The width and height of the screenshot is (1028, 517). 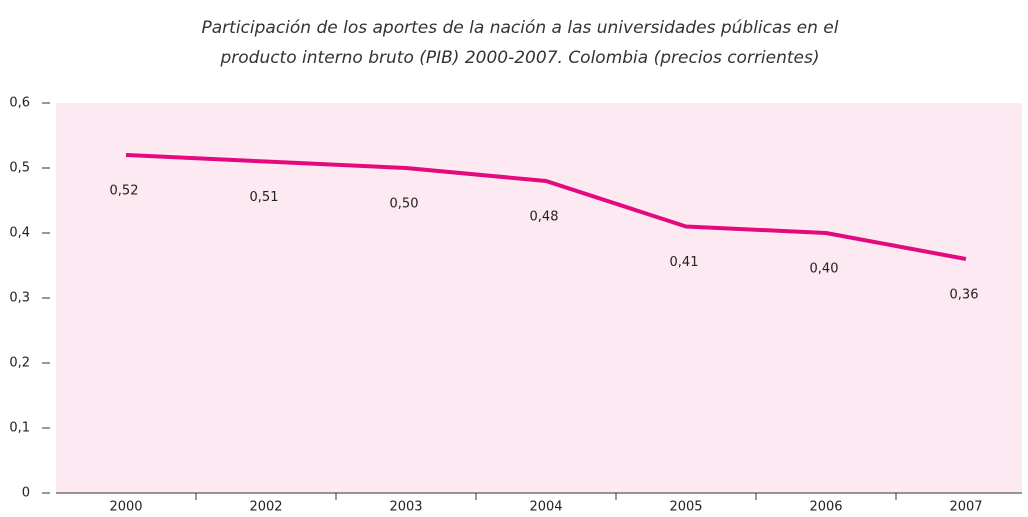 I want to click on x-tick-label: 2004, so click(x=545, y=507).